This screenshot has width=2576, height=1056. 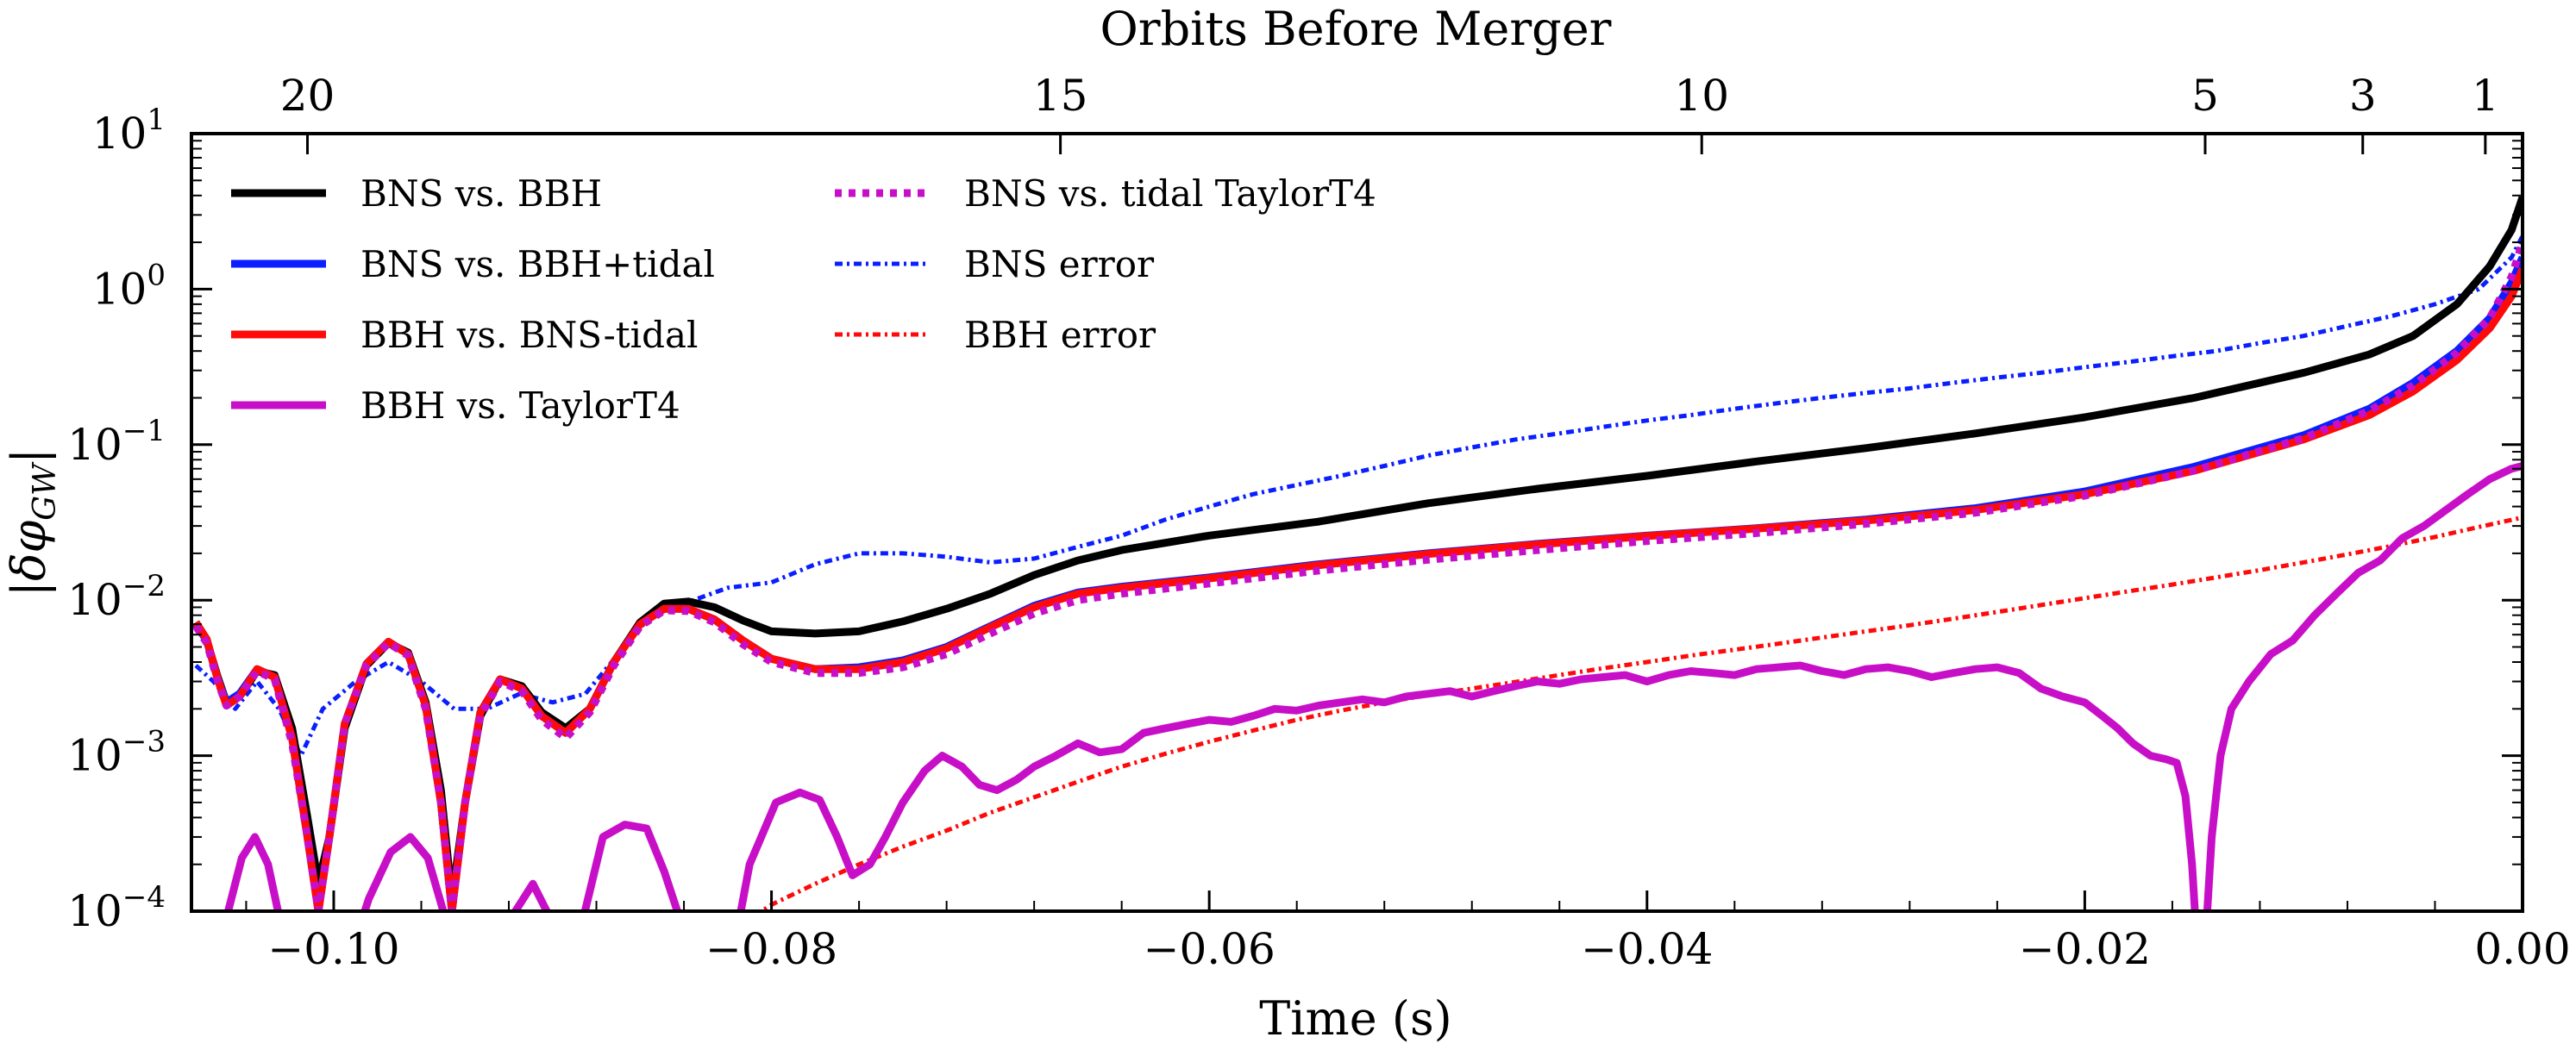 What do you see at coordinates (333, 949) in the screenshot?
I see `x-tick-label-0: −0.10` at bounding box center [333, 949].